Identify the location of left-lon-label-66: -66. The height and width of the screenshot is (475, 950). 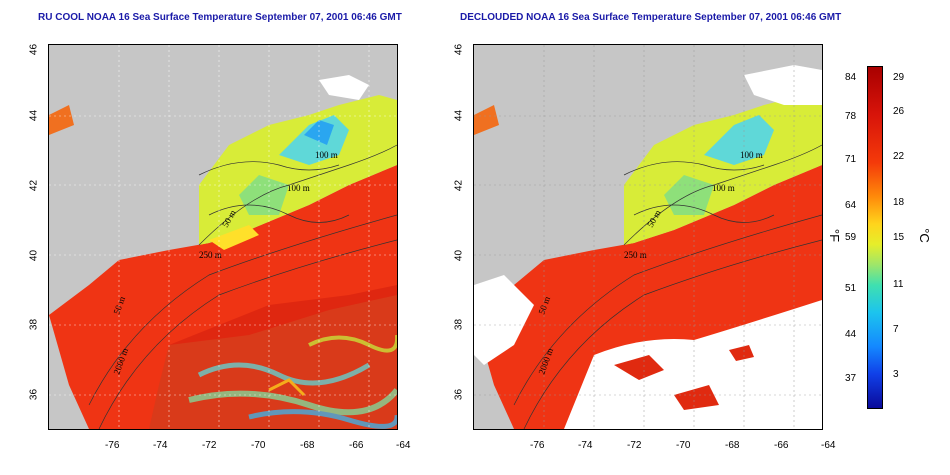
(356, 445).